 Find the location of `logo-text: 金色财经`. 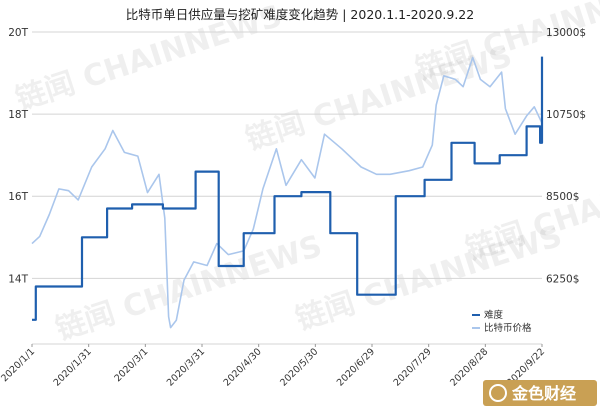

logo-text: 金色财经 is located at coordinates (543, 393).